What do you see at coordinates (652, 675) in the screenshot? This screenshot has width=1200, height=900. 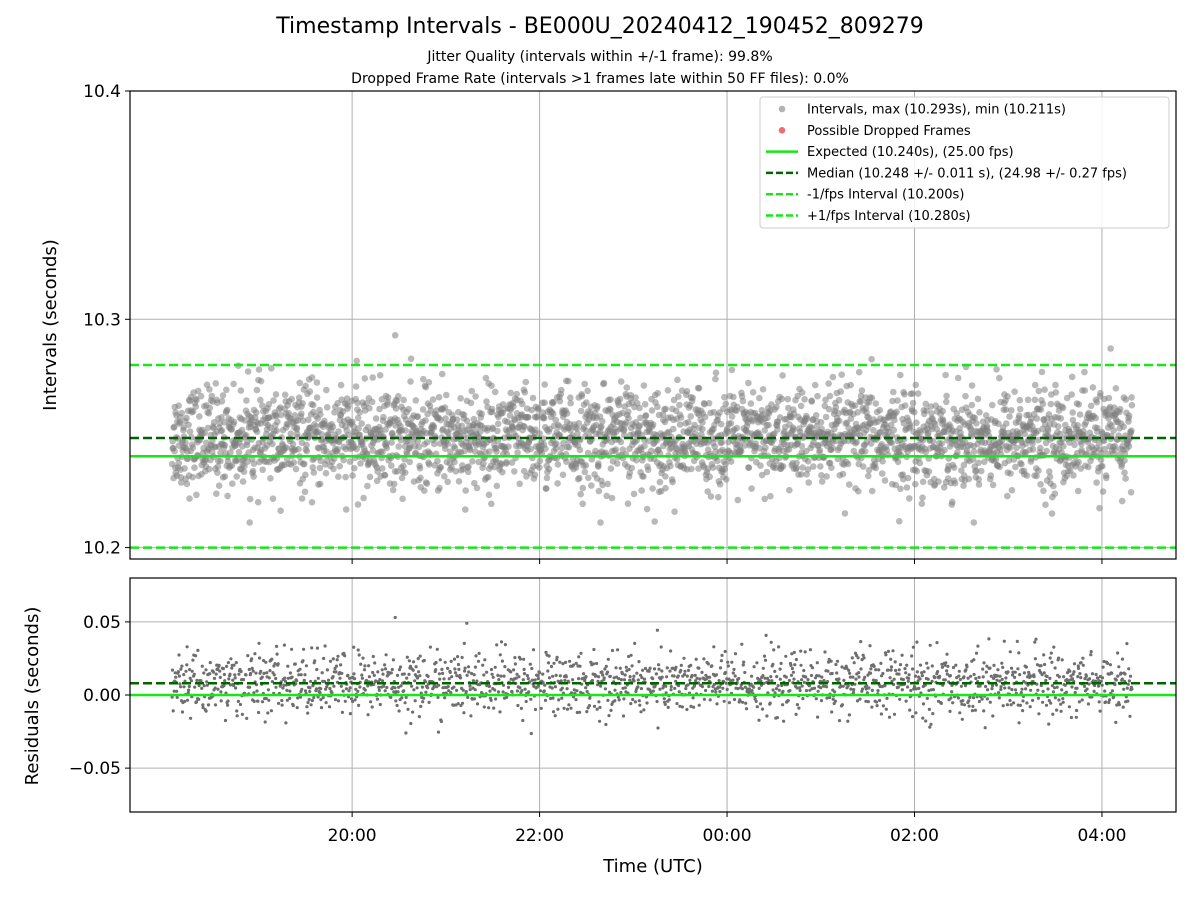 I see `bottom-panel-points` at bounding box center [652, 675].